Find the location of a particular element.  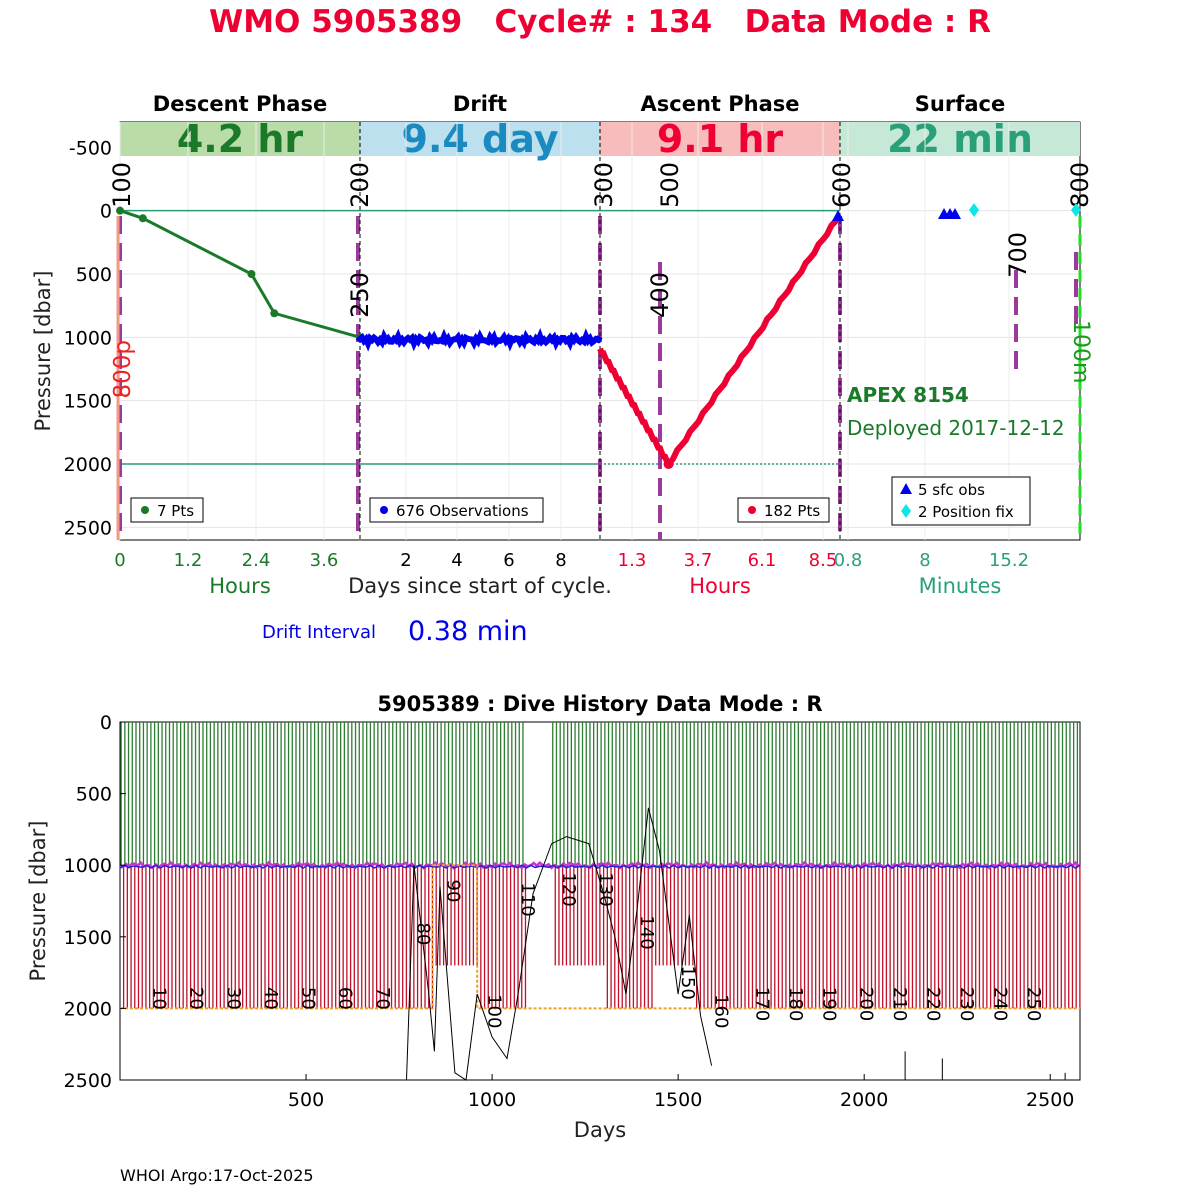

cycle-number-label: 60 is located at coordinates (345, 998).